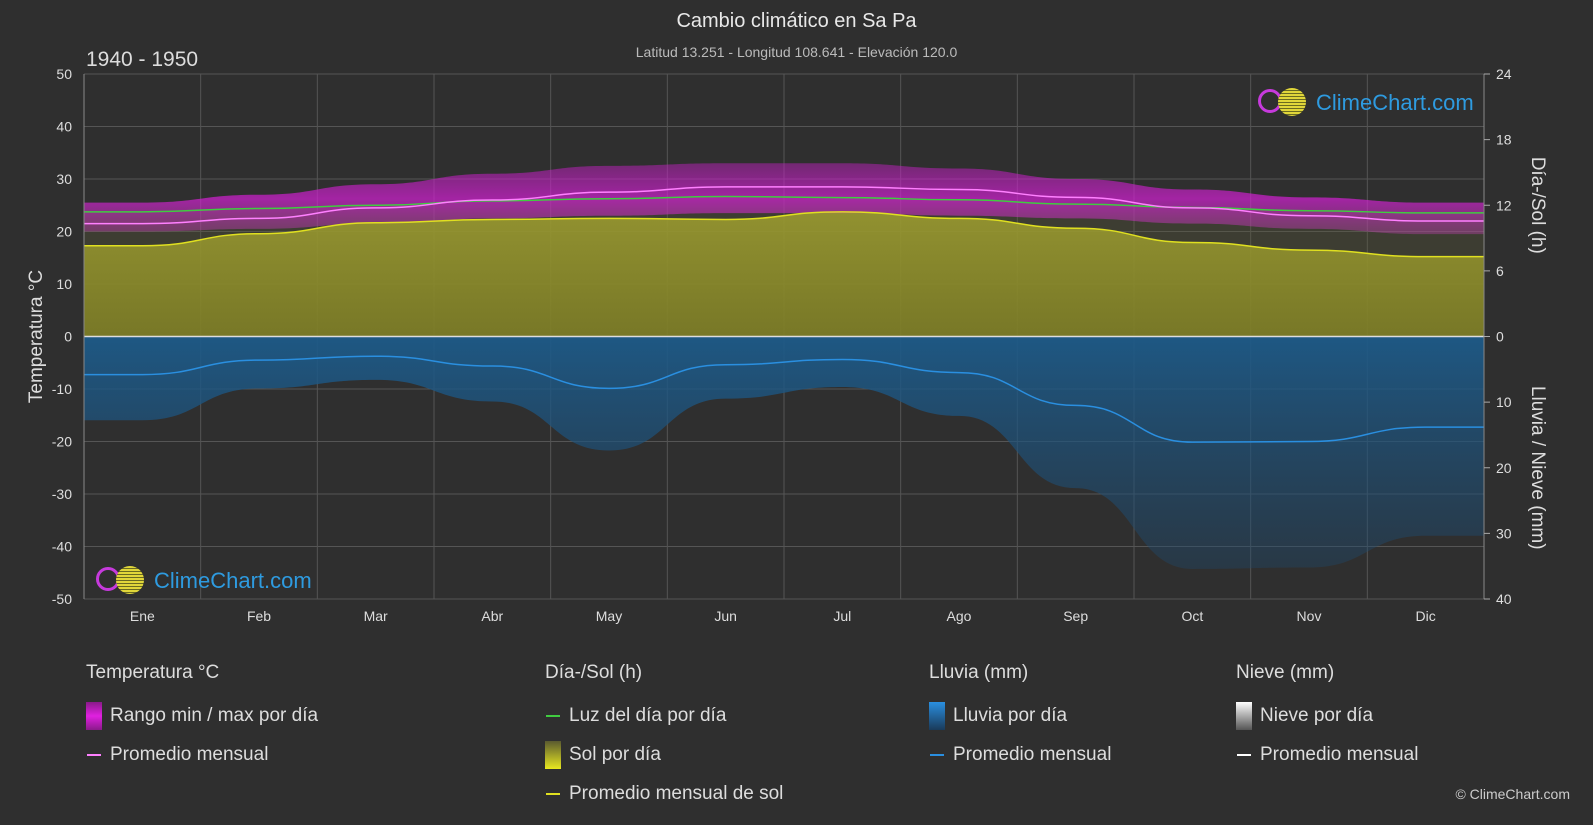 This screenshot has height=825, width=1593. What do you see at coordinates (68, 337) in the screenshot?
I see `y-tick-label: 0` at bounding box center [68, 337].